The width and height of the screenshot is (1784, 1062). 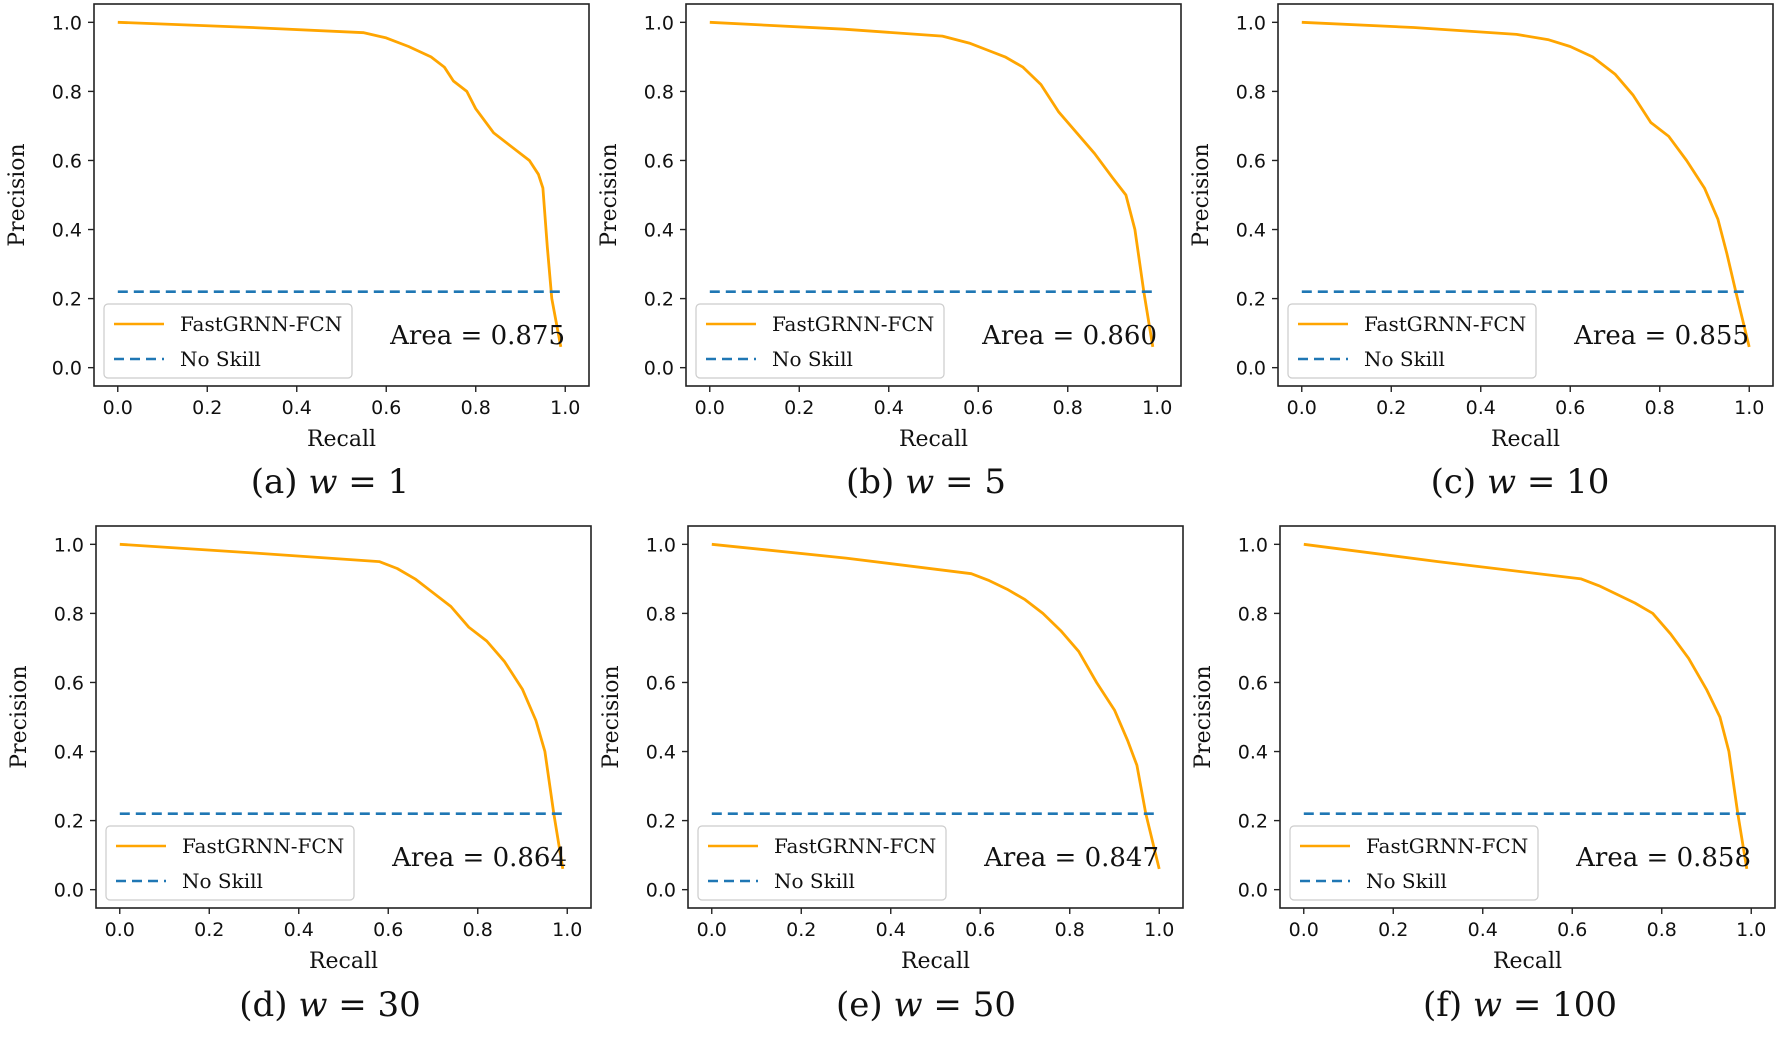 I want to click on panel-caption: (b) w = 5, so click(x=926, y=482).